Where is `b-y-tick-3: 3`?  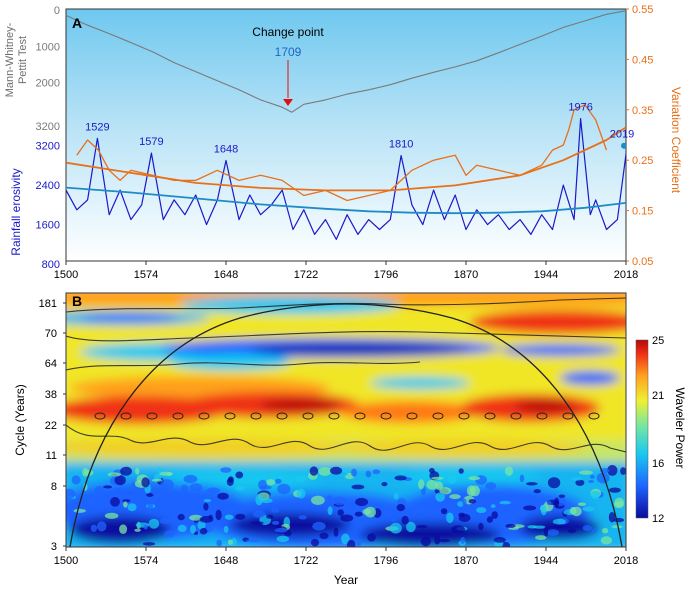
b-y-tick-3: 3 is located at coordinates (54, 547).